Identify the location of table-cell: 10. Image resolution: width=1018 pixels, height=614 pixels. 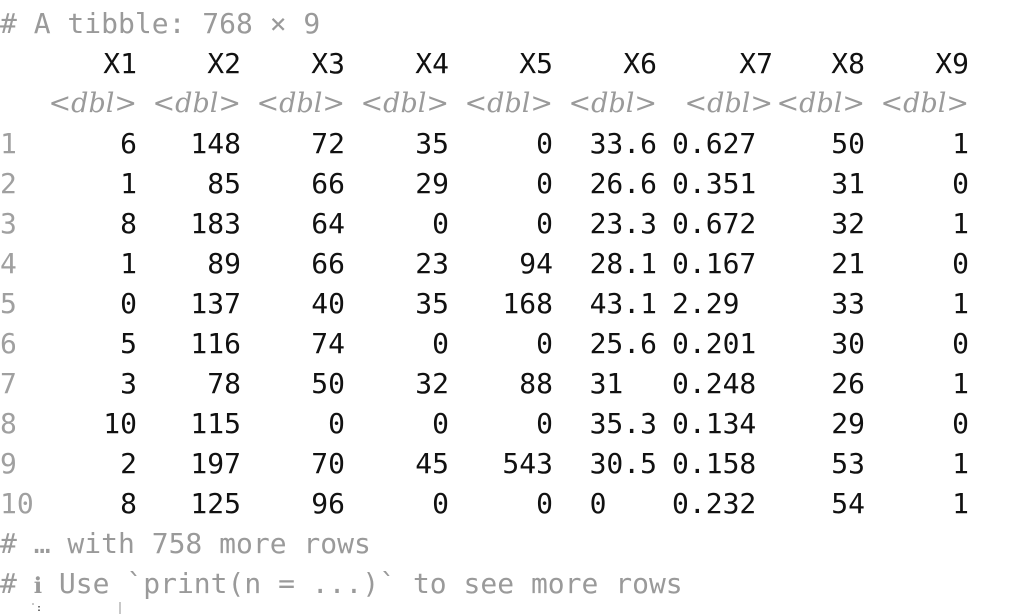
(120, 423).